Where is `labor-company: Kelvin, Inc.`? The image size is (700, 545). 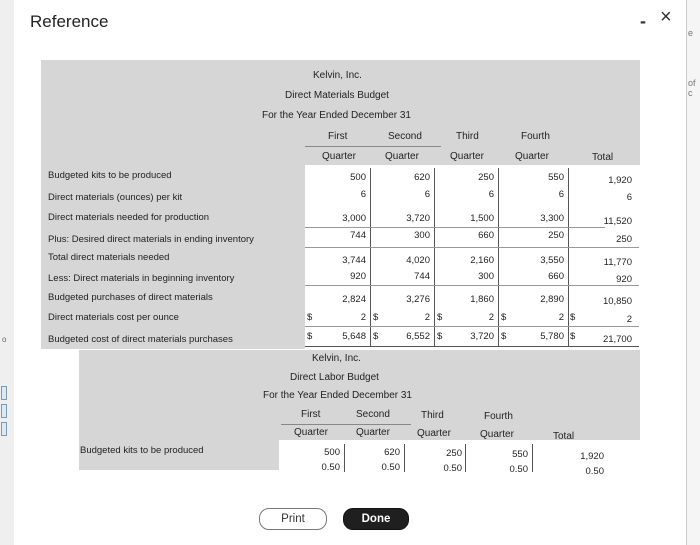 labor-company: Kelvin, Inc. is located at coordinates (336, 358).